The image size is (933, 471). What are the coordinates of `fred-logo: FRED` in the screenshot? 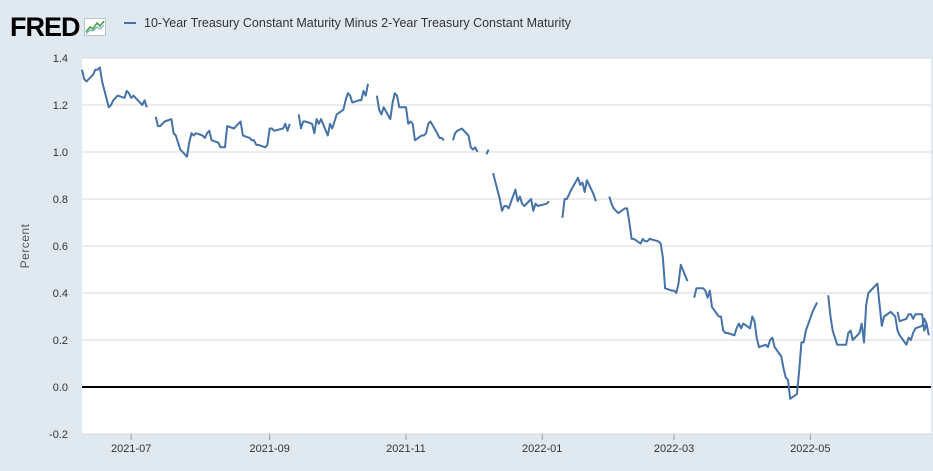 It's located at (58, 27).